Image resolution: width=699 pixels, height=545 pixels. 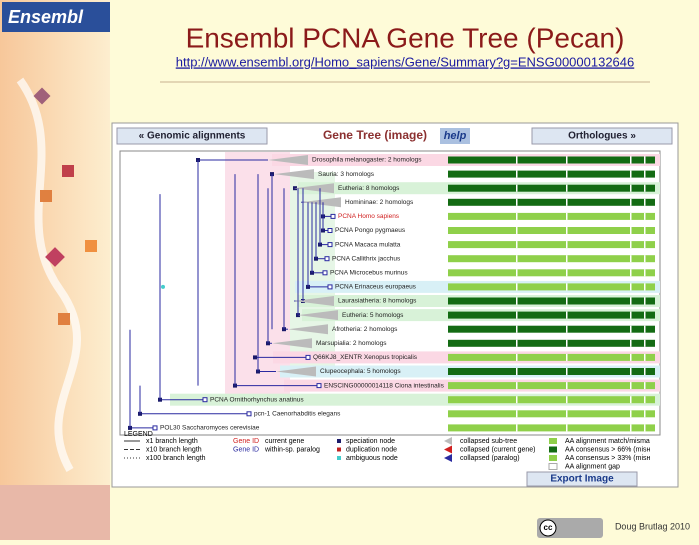 I want to click on nav-left: « Genomic alignments, so click(x=192, y=136).